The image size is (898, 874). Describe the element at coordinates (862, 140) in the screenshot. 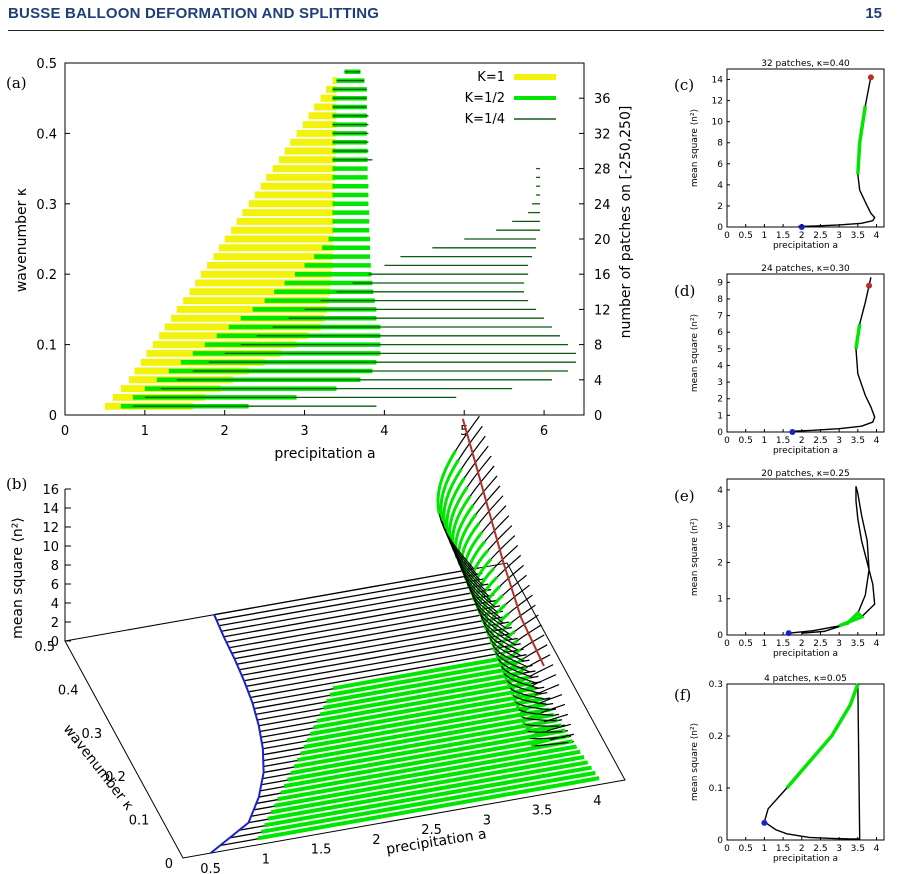

I see `c-green` at that location.